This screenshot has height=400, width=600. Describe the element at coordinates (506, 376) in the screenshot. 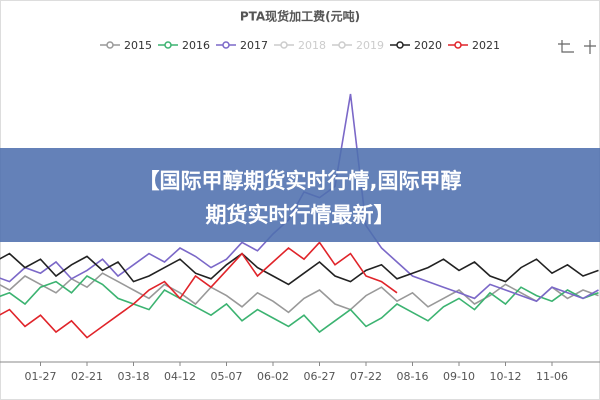

I see `x-tick-label: 10-12` at that location.